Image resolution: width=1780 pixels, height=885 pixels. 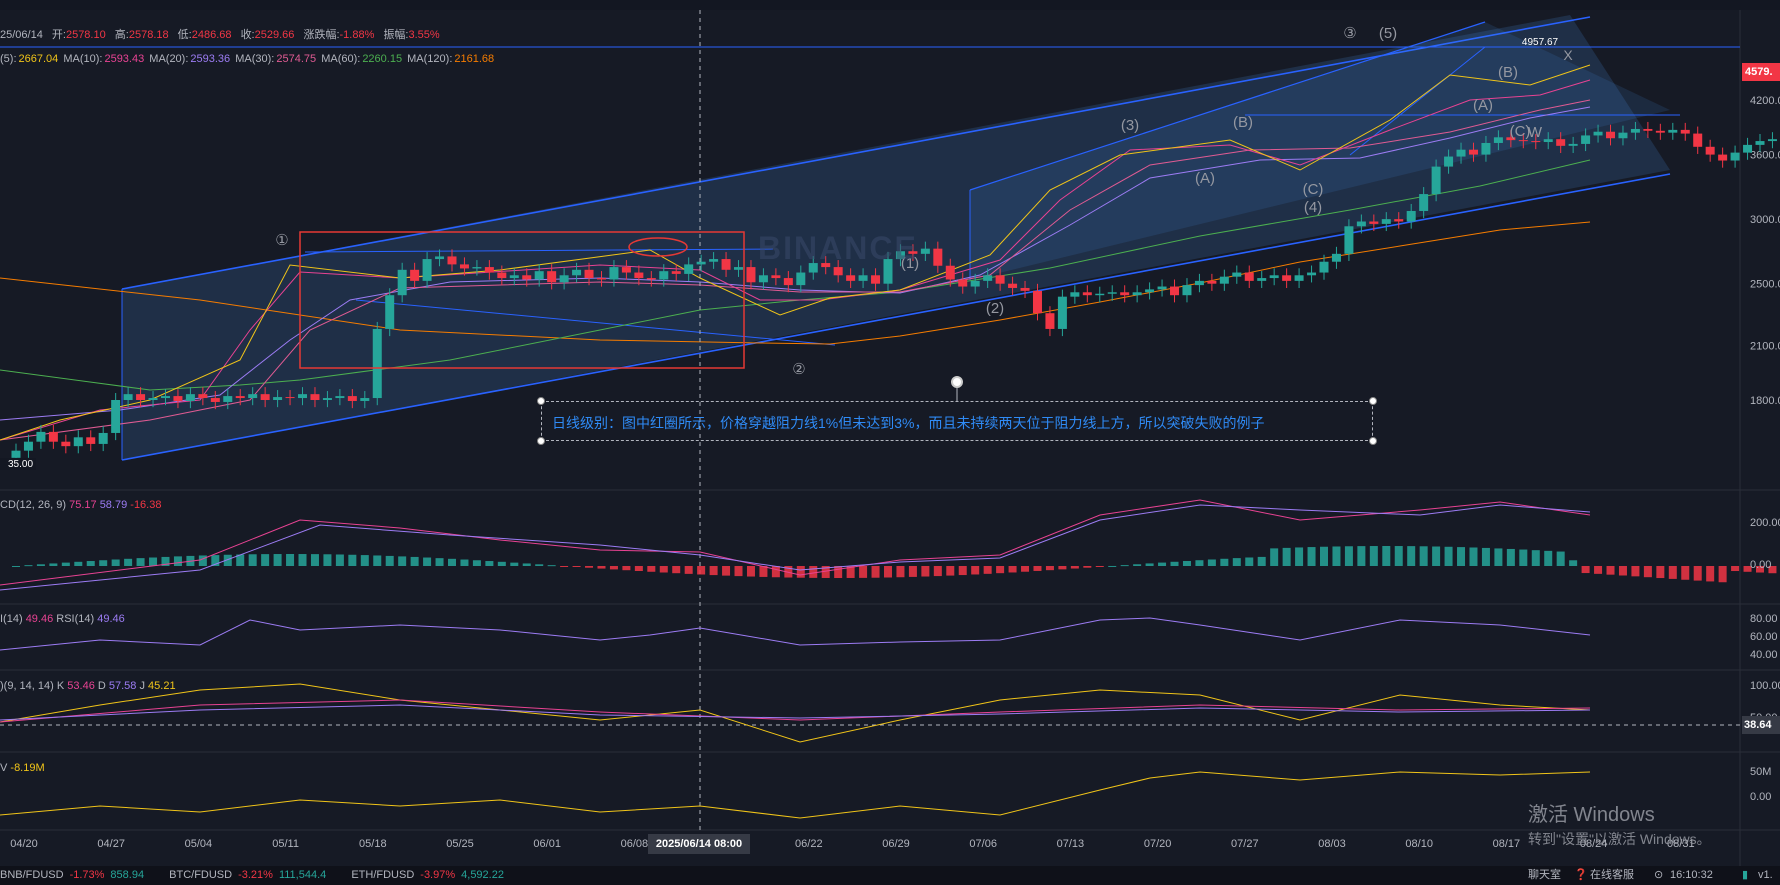 What do you see at coordinates (101, 686) in the screenshot?
I see `d-label: D` at bounding box center [101, 686].